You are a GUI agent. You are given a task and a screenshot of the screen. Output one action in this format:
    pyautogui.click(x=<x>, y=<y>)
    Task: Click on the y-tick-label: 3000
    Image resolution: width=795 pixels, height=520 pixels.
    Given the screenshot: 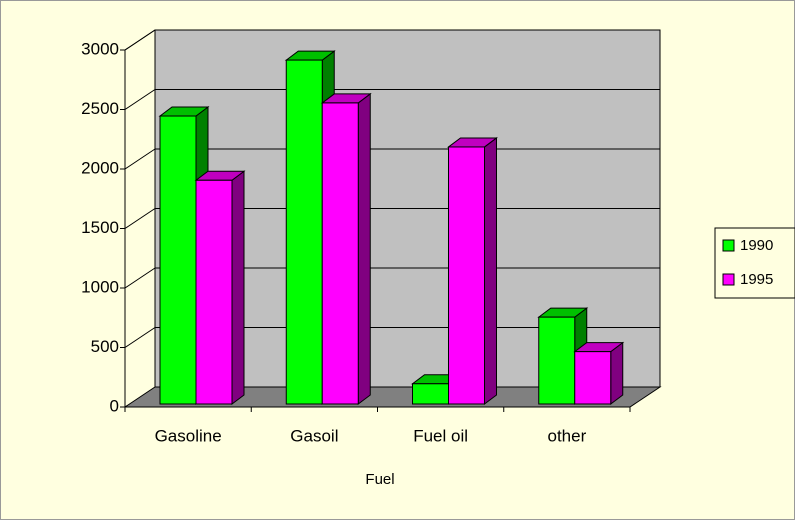 What is the action you would take?
    pyautogui.click(x=100, y=48)
    